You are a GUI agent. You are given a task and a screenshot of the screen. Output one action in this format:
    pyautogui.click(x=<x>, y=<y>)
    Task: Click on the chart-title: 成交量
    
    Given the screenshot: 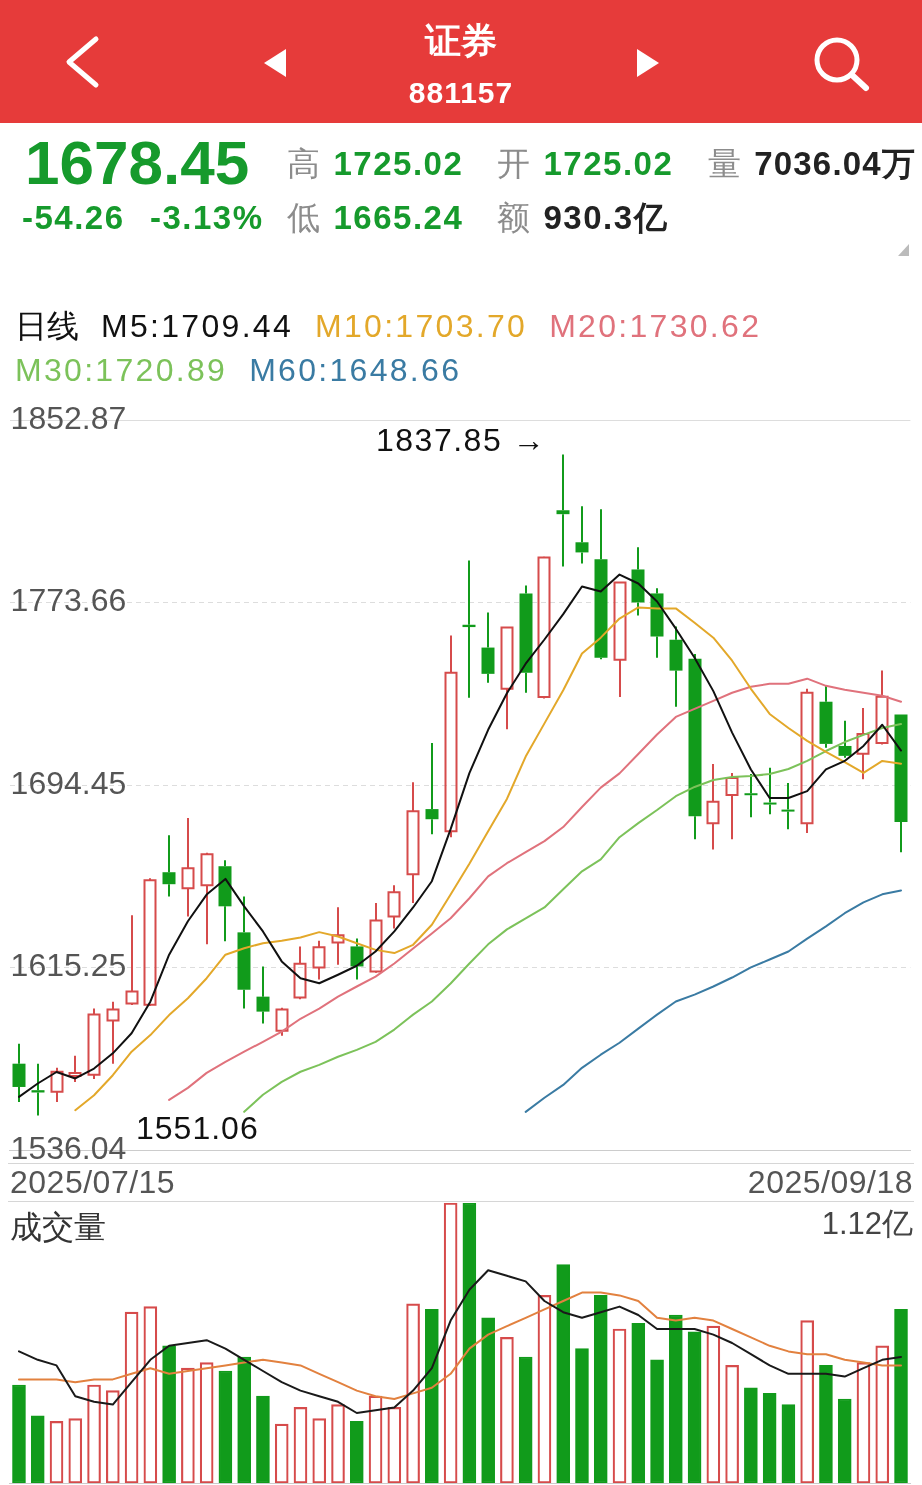 What is the action you would take?
    pyautogui.click(x=58, y=1227)
    